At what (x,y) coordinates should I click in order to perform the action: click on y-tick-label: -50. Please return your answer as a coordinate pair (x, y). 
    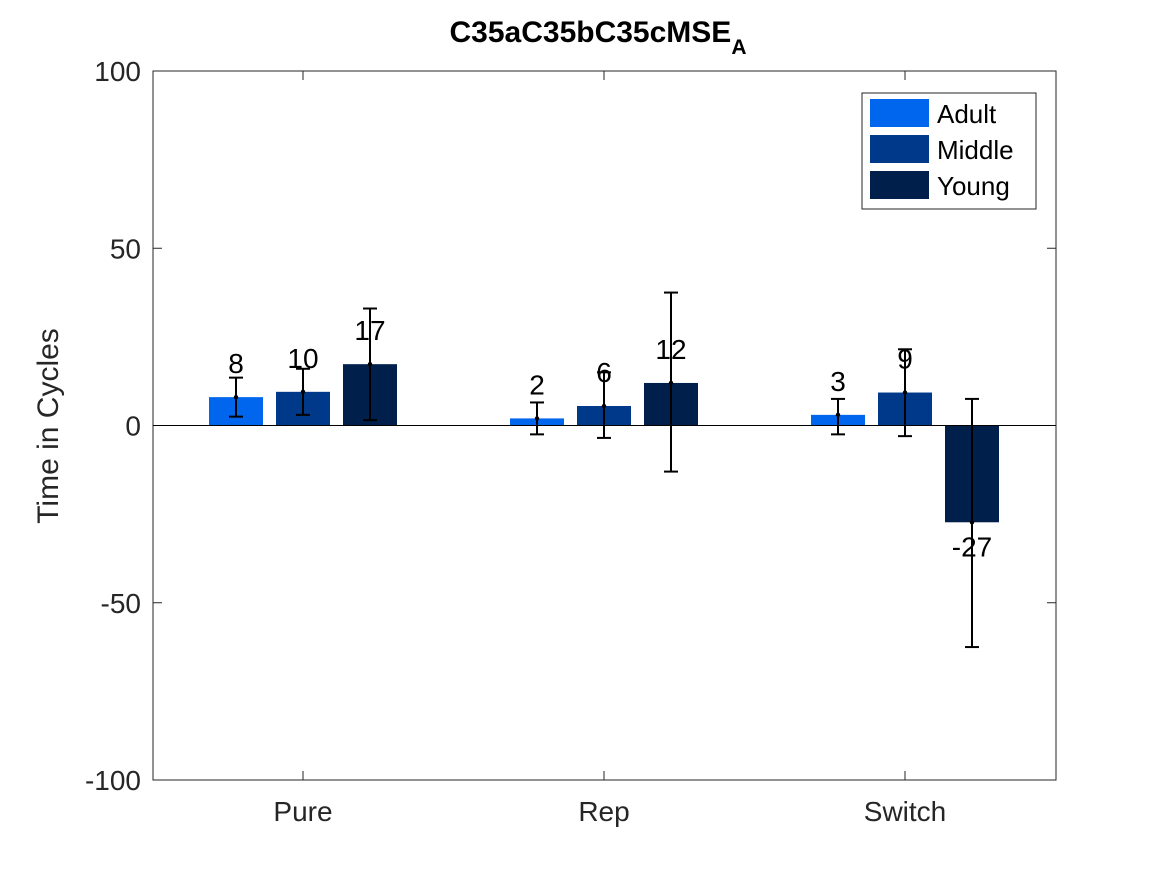
    Looking at the image, I should click on (121, 603).